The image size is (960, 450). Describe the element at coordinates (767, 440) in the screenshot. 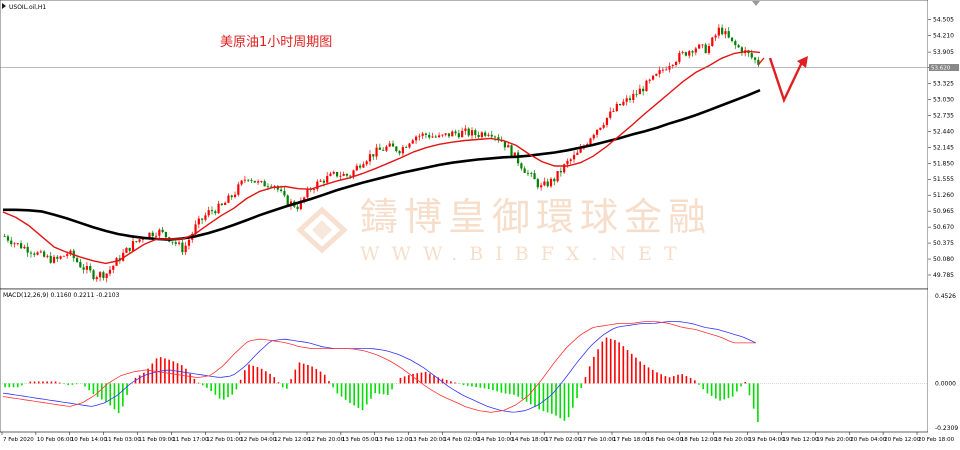

I see `date-tick-label: 19 Feb 04:00` at that location.